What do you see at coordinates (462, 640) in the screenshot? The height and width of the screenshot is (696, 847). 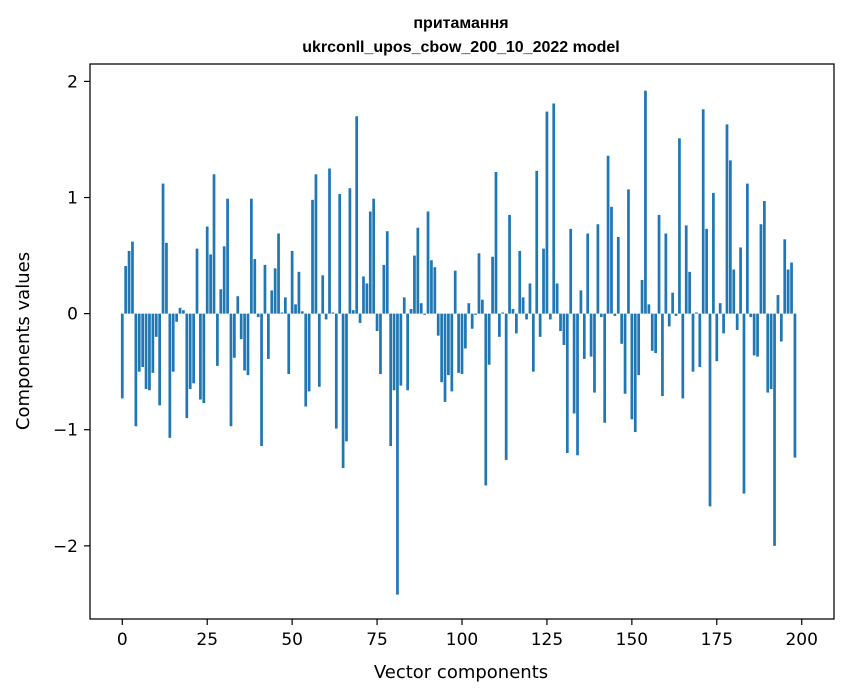 I see `x-tick-label: 100` at bounding box center [462, 640].